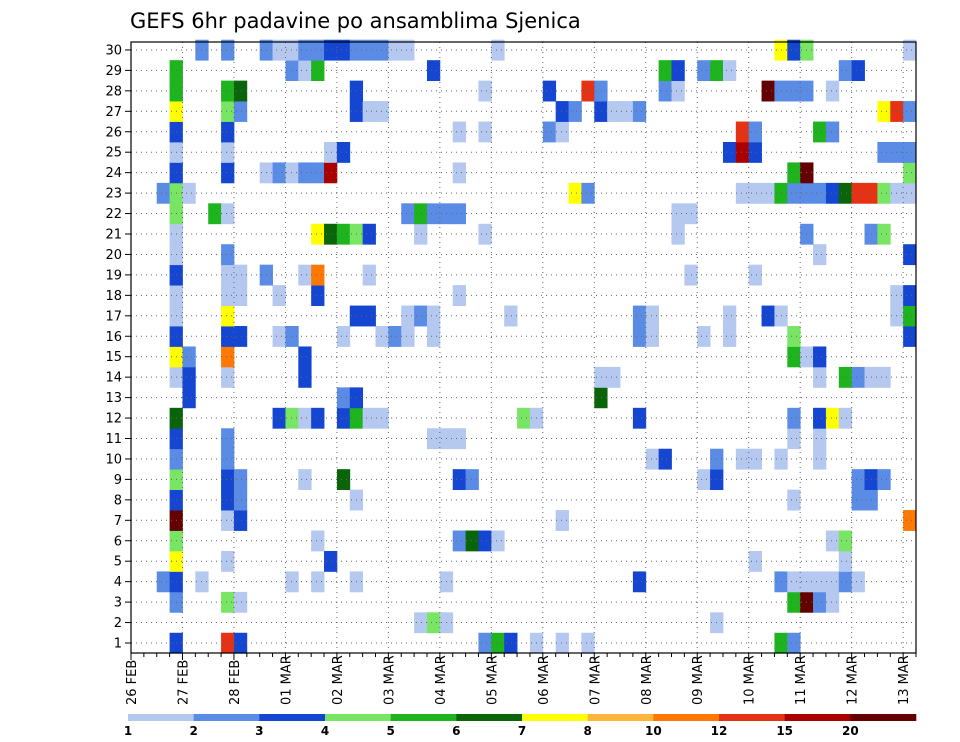 Image resolution: width=960 pixels, height=742 pixels. Describe the element at coordinates (522, 731) in the screenshot. I see `legend-tick-label: 7` at that location.